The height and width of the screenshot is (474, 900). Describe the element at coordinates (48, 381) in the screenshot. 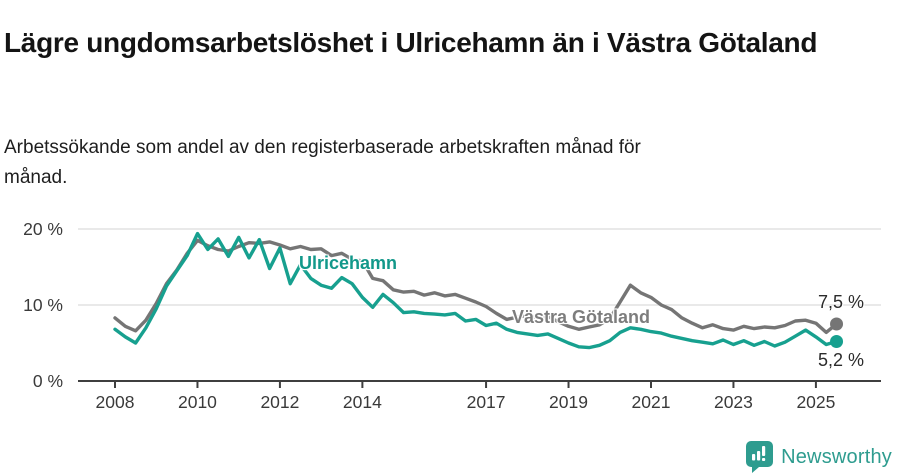

I see `y-tick-label: 0 %` at that location.